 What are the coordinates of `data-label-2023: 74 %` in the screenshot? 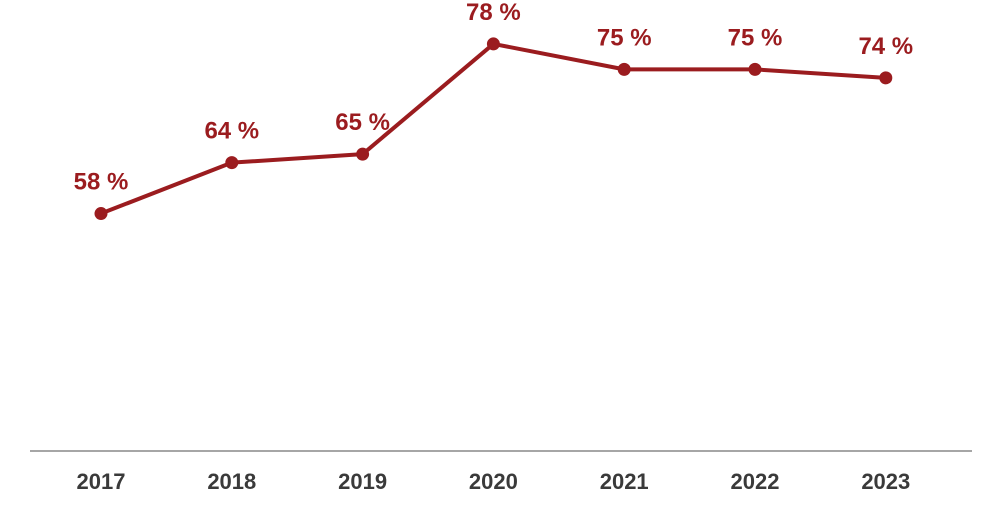 It's located at (885, 46).